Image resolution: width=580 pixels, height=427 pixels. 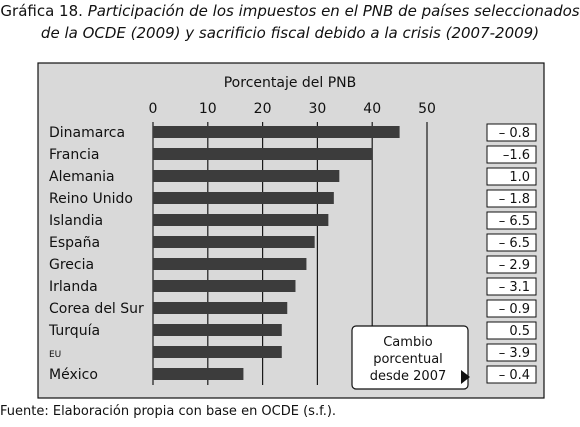 I want to click on category-label: Turquía, so click(x=74, y=331).